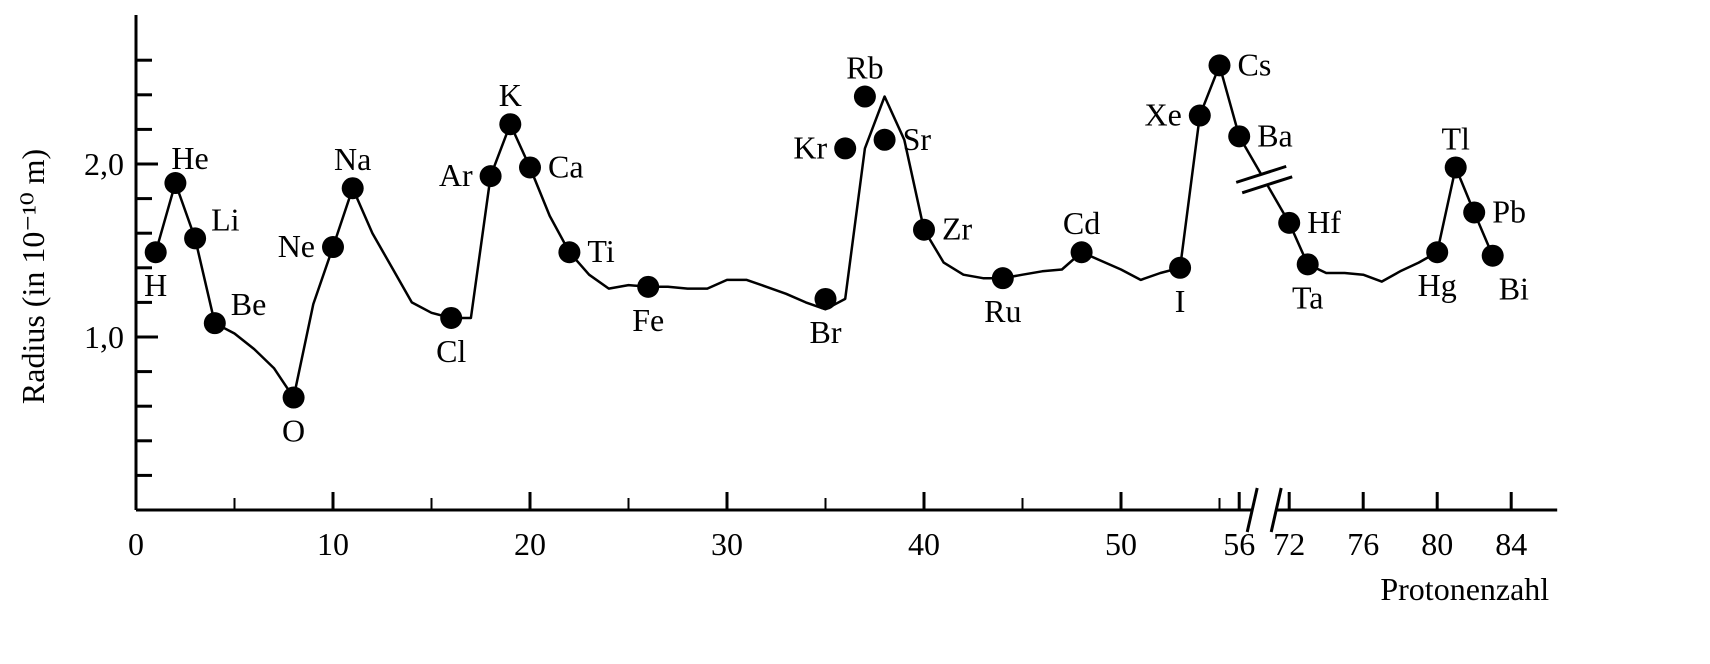 This screenshot has height=664, width=1710. I want to click on x-tick-label-72: 72, so click(1289, 544).